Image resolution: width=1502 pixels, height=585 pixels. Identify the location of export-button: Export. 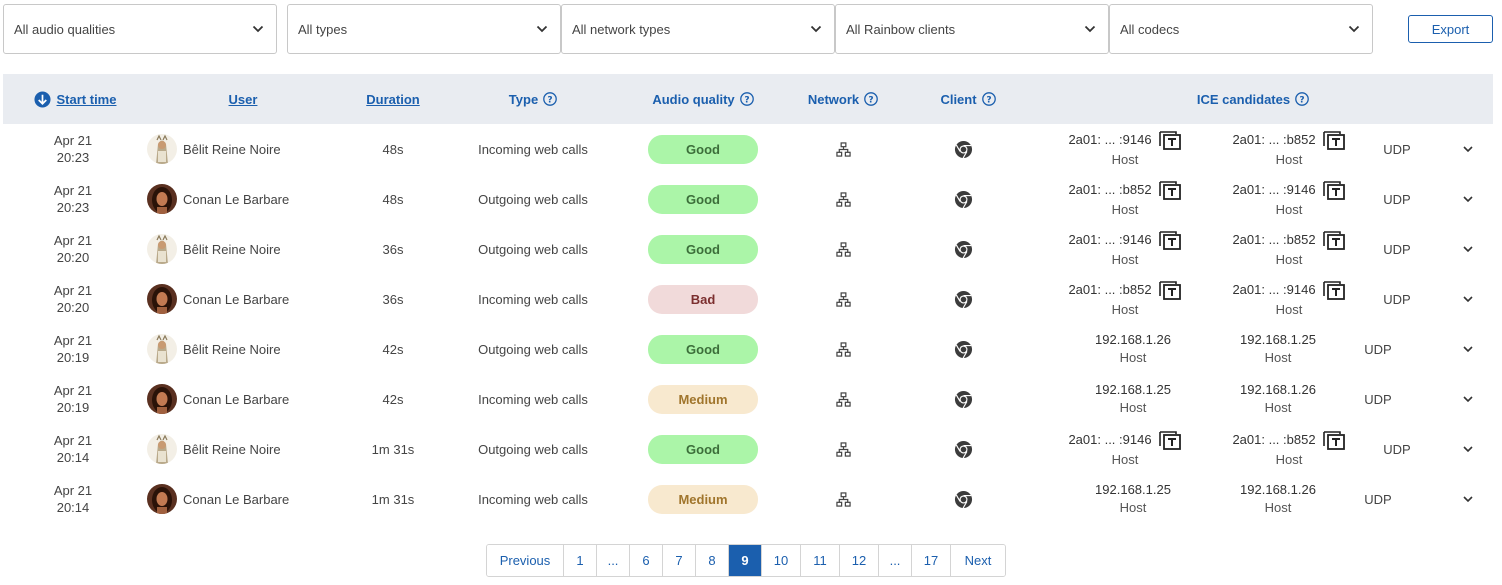
(1450, 29).